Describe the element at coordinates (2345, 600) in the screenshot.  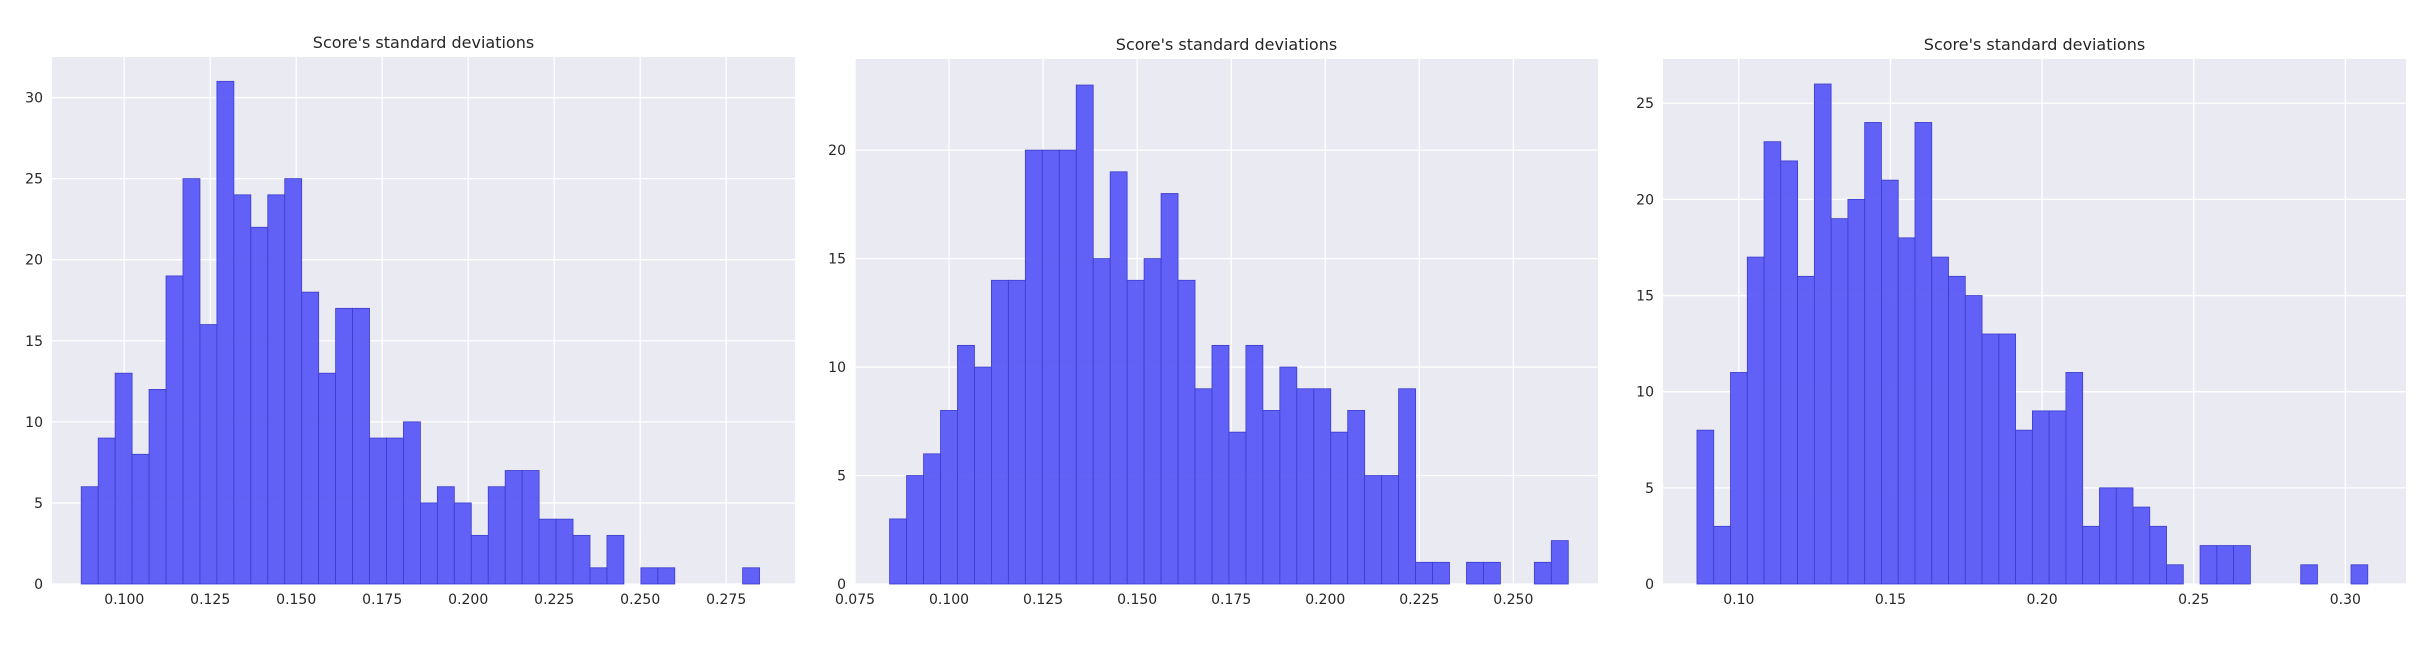
I see `x-tick-label: 0.30` at that location.